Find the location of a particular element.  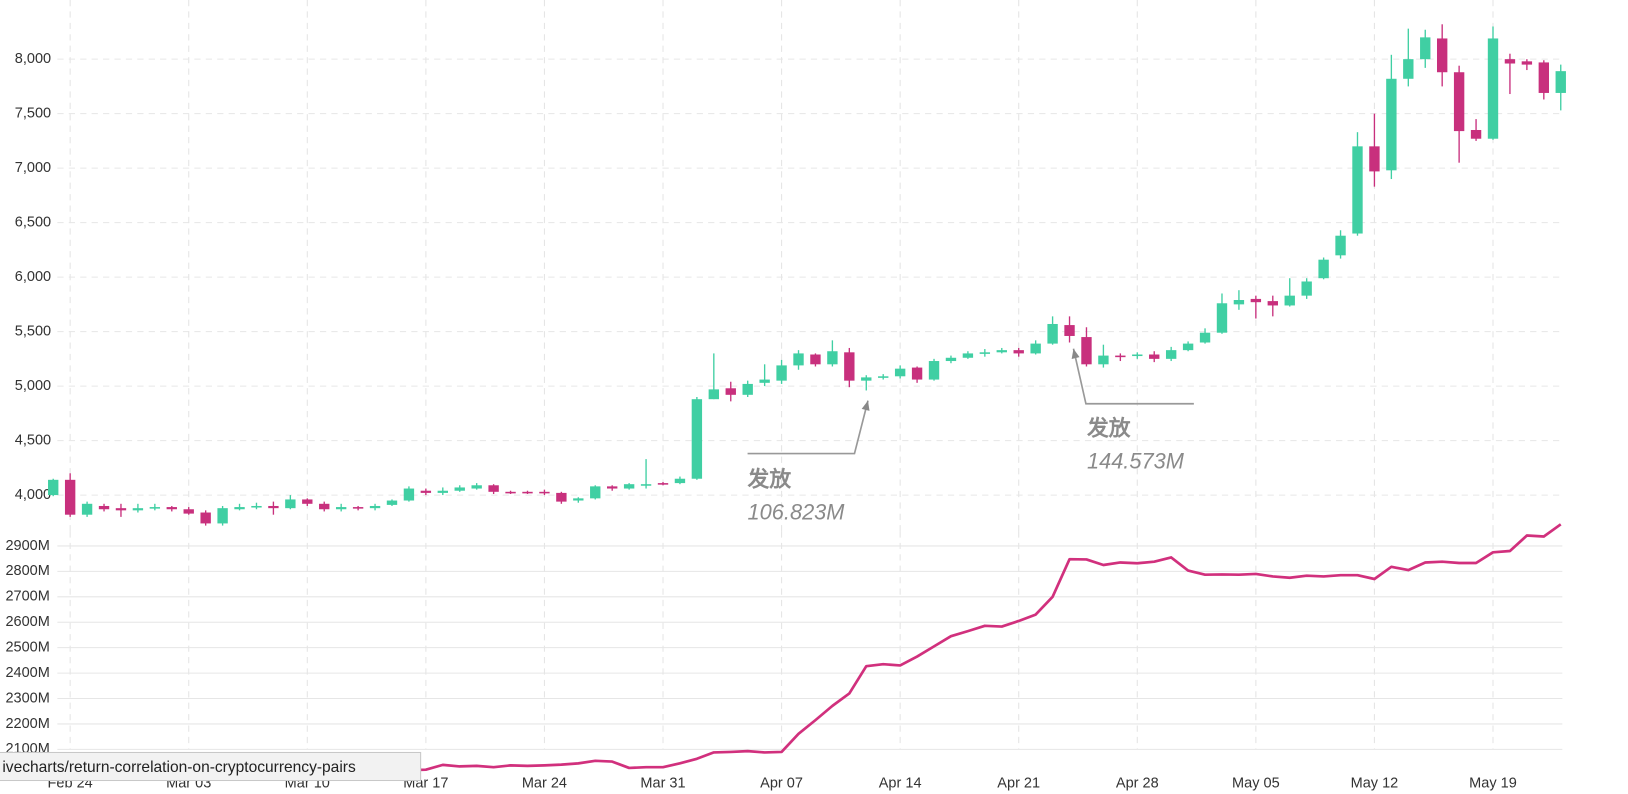

x-tick-label: Mar 31 is located at coordinates (662, 783).